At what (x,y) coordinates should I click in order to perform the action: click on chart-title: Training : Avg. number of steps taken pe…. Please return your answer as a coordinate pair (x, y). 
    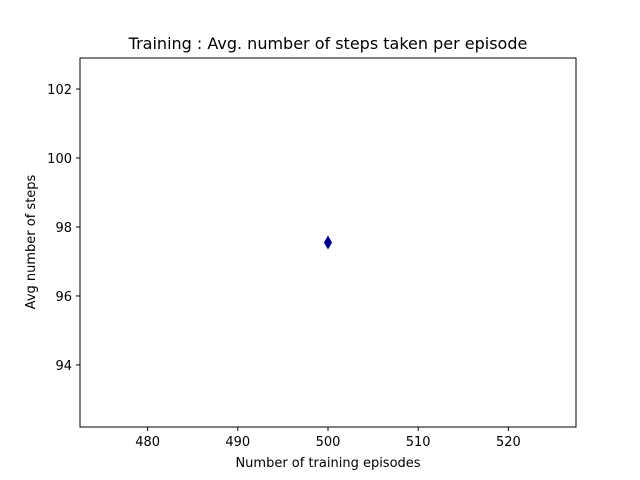
    Looking at the image, I should click on (328, 43).